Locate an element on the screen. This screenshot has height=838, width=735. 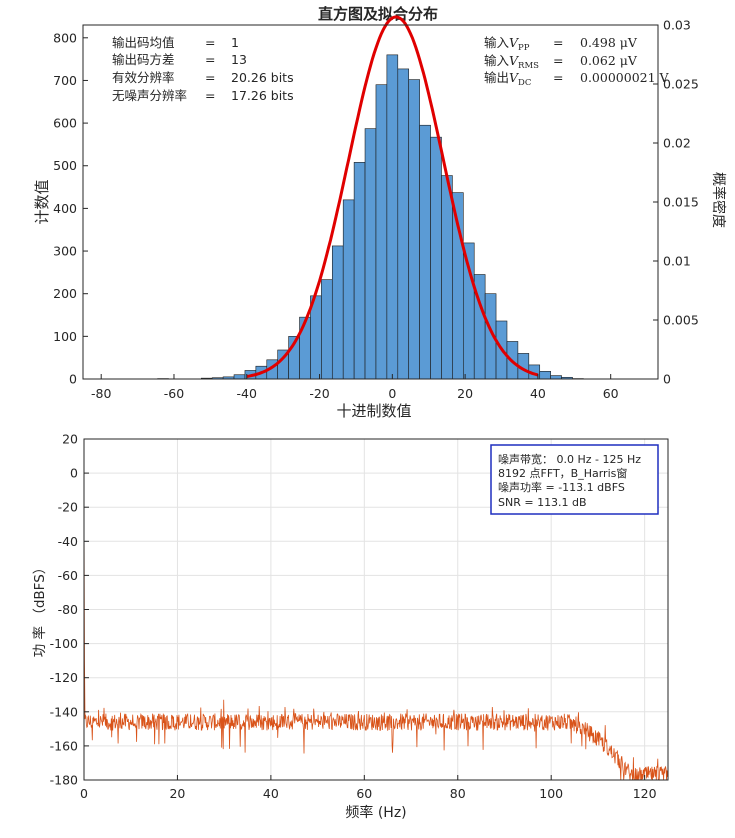
y2-tick-label: 0 is located at coordinates (667, 379).